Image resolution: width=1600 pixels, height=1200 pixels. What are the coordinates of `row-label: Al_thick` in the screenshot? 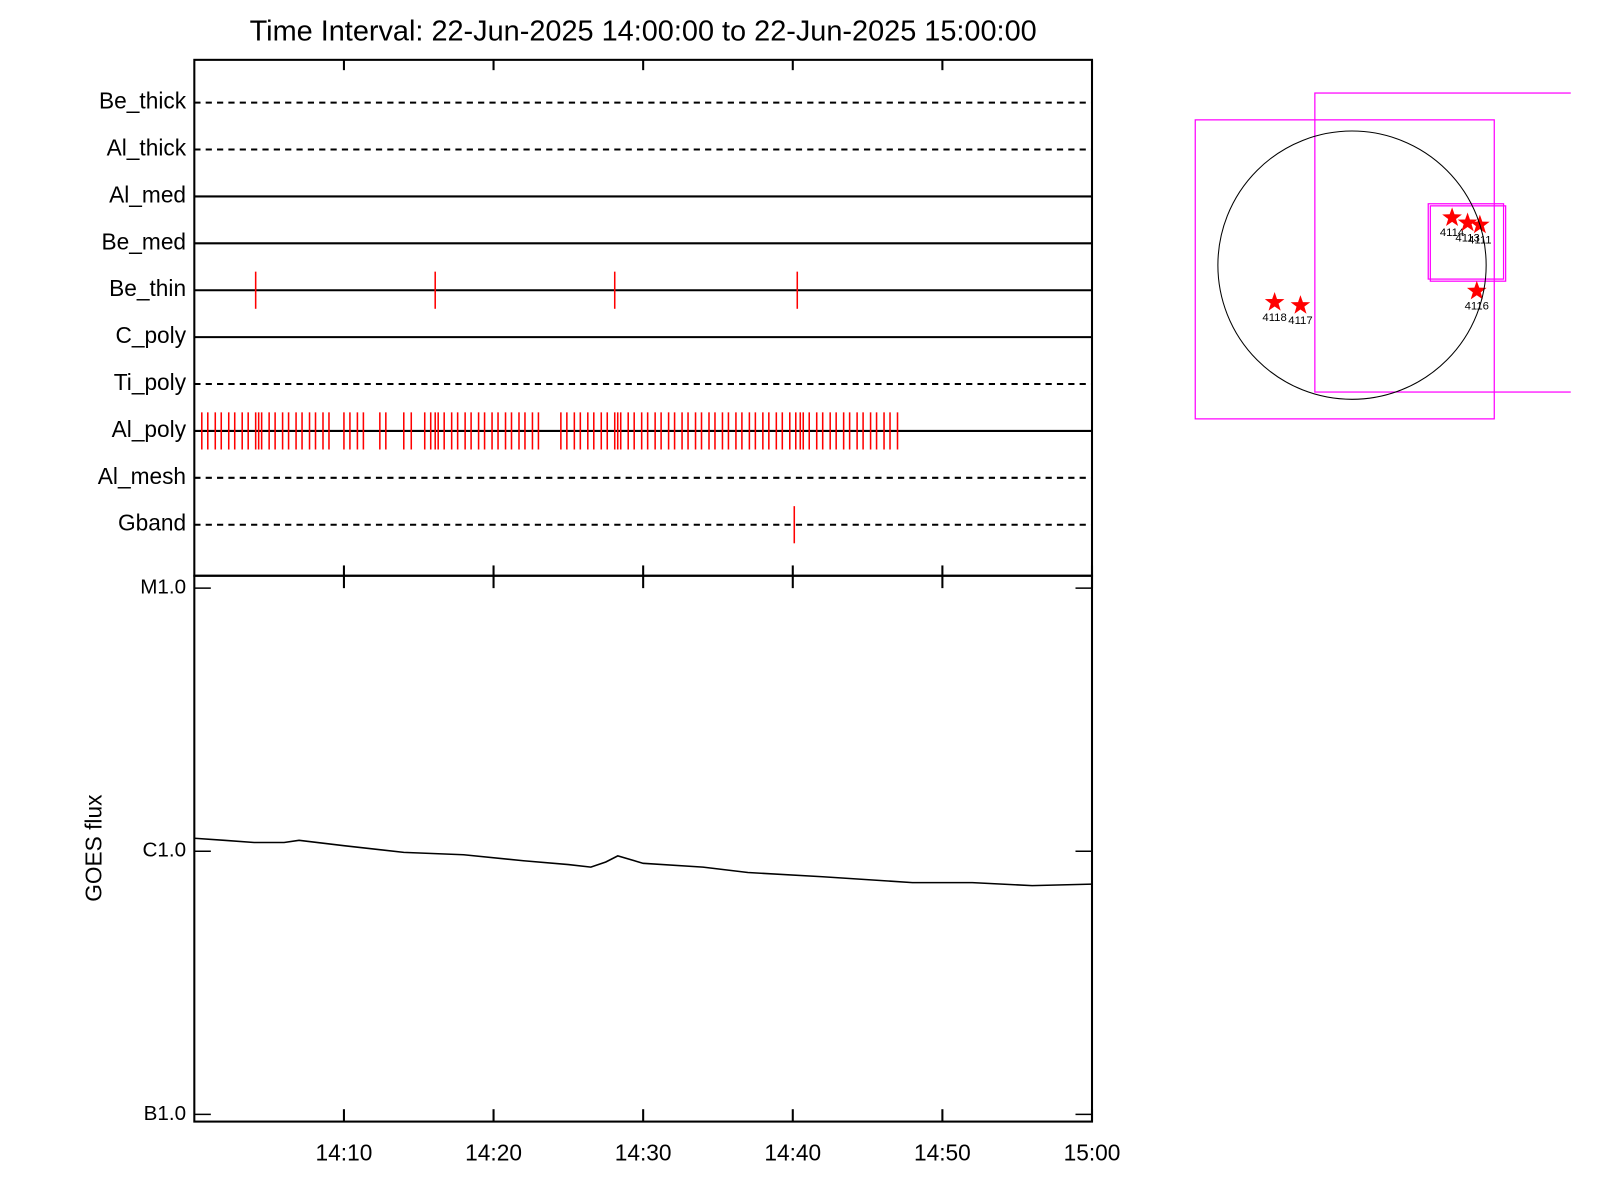 It's located at (147, 148).